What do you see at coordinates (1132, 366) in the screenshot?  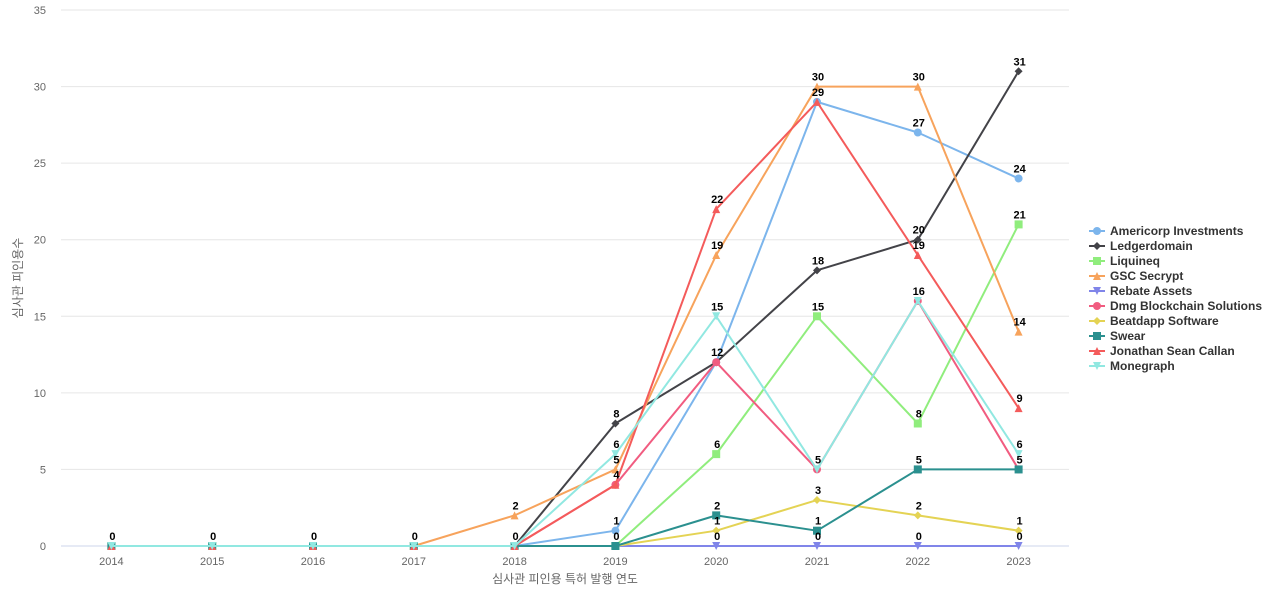 I see `legend-item-monegraph: Monegraph` at bounding box center [1132, 366].